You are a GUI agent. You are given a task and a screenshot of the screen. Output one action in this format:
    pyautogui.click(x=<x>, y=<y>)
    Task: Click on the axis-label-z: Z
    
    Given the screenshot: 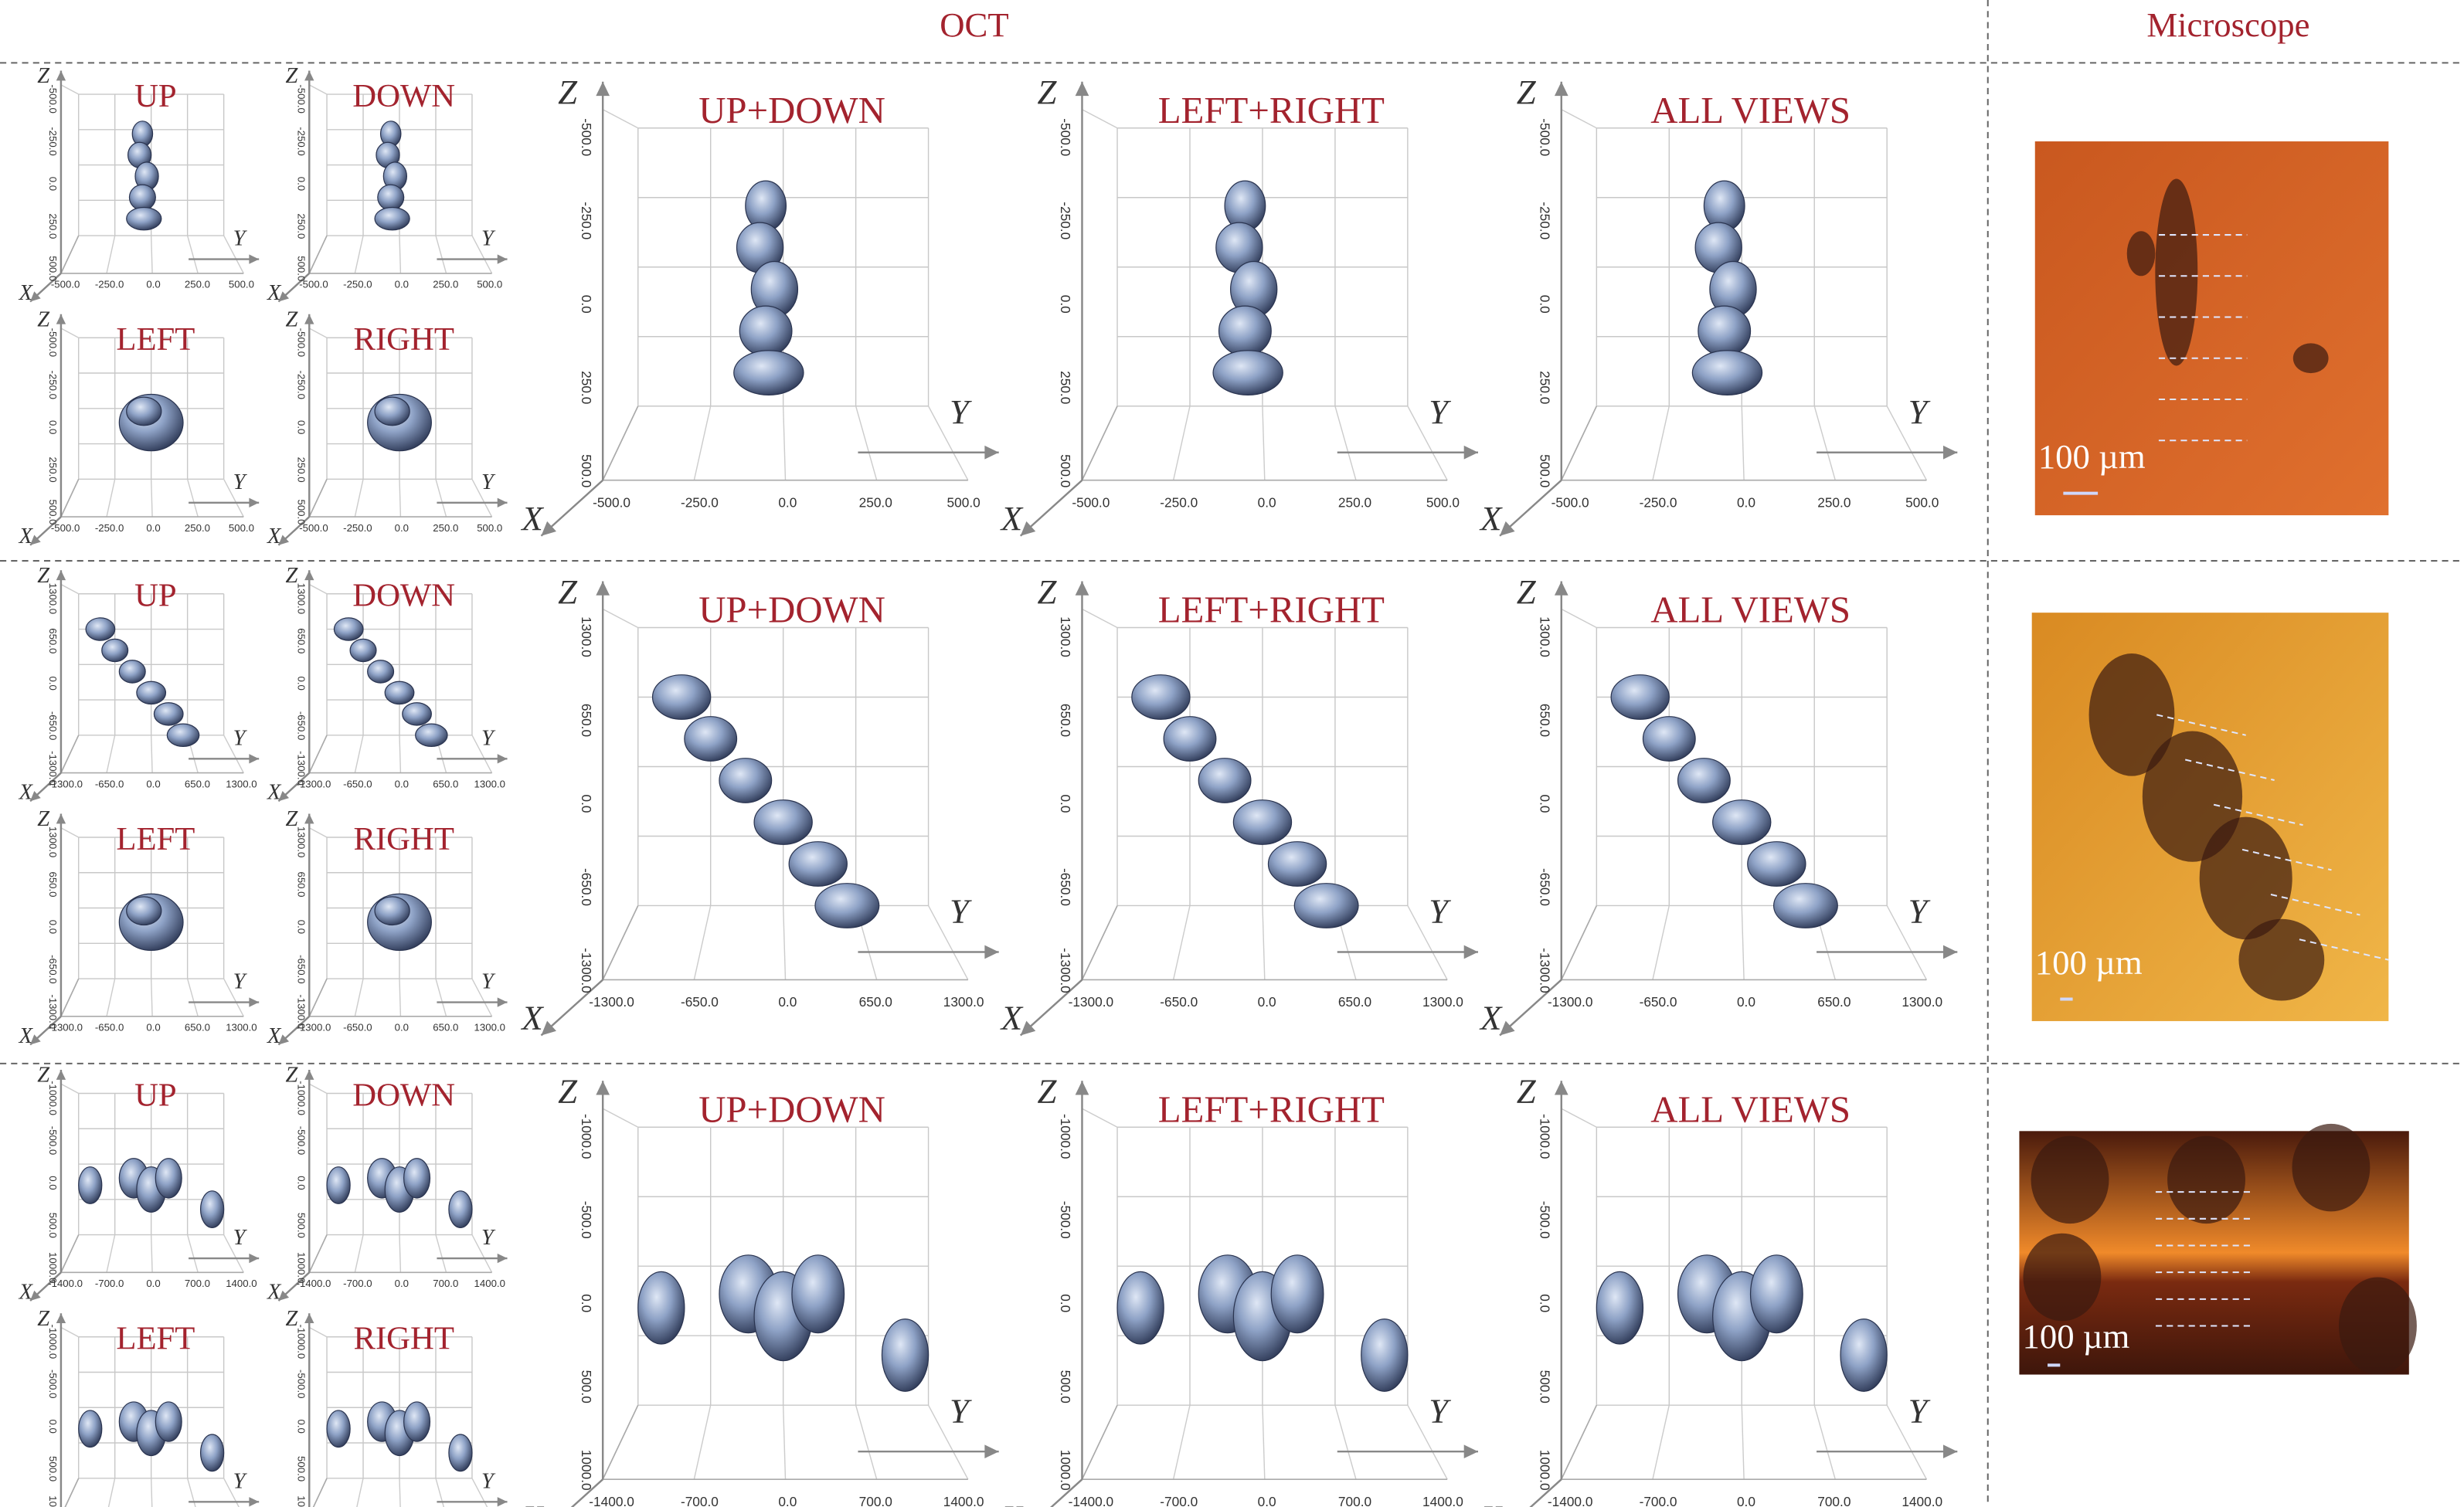 What is the action you would take?
    pyautogui.click(x=43, y=1076)
    